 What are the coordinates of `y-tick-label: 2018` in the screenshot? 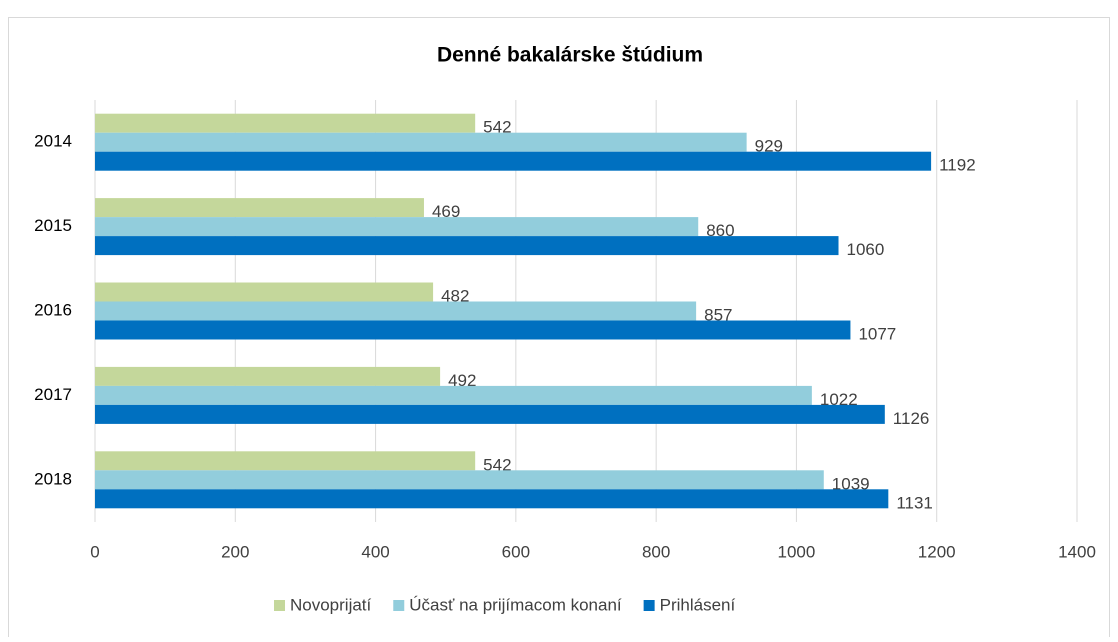 It's located at (53, 478).